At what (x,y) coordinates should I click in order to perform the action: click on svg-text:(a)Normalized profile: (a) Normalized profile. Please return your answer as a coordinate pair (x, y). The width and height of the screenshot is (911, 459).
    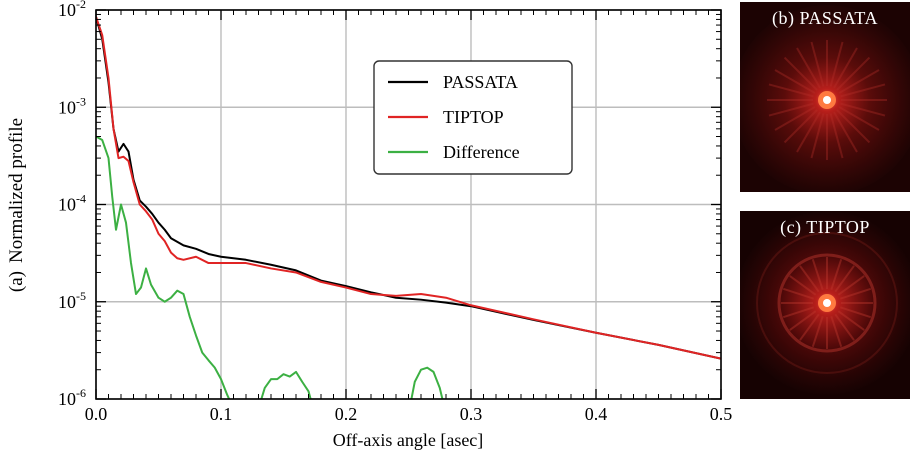
    Looking at the image, I should click on (16, 205).